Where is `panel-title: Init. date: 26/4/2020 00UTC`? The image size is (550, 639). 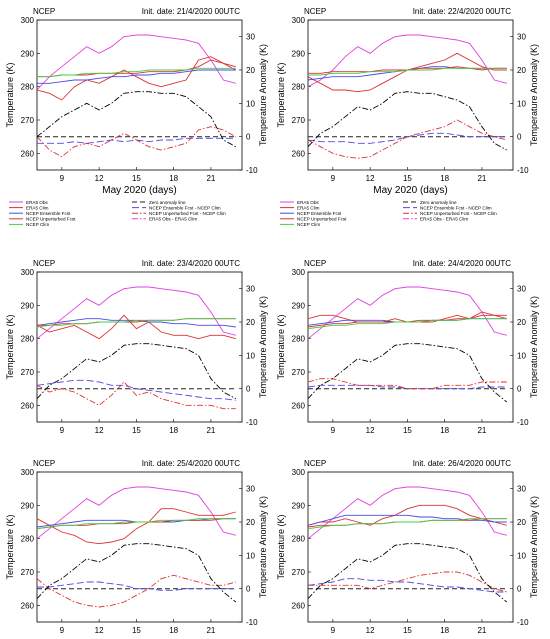
panel-title: Init. date: 26/4/2020 00UTC is located at coordinates (462, 463).